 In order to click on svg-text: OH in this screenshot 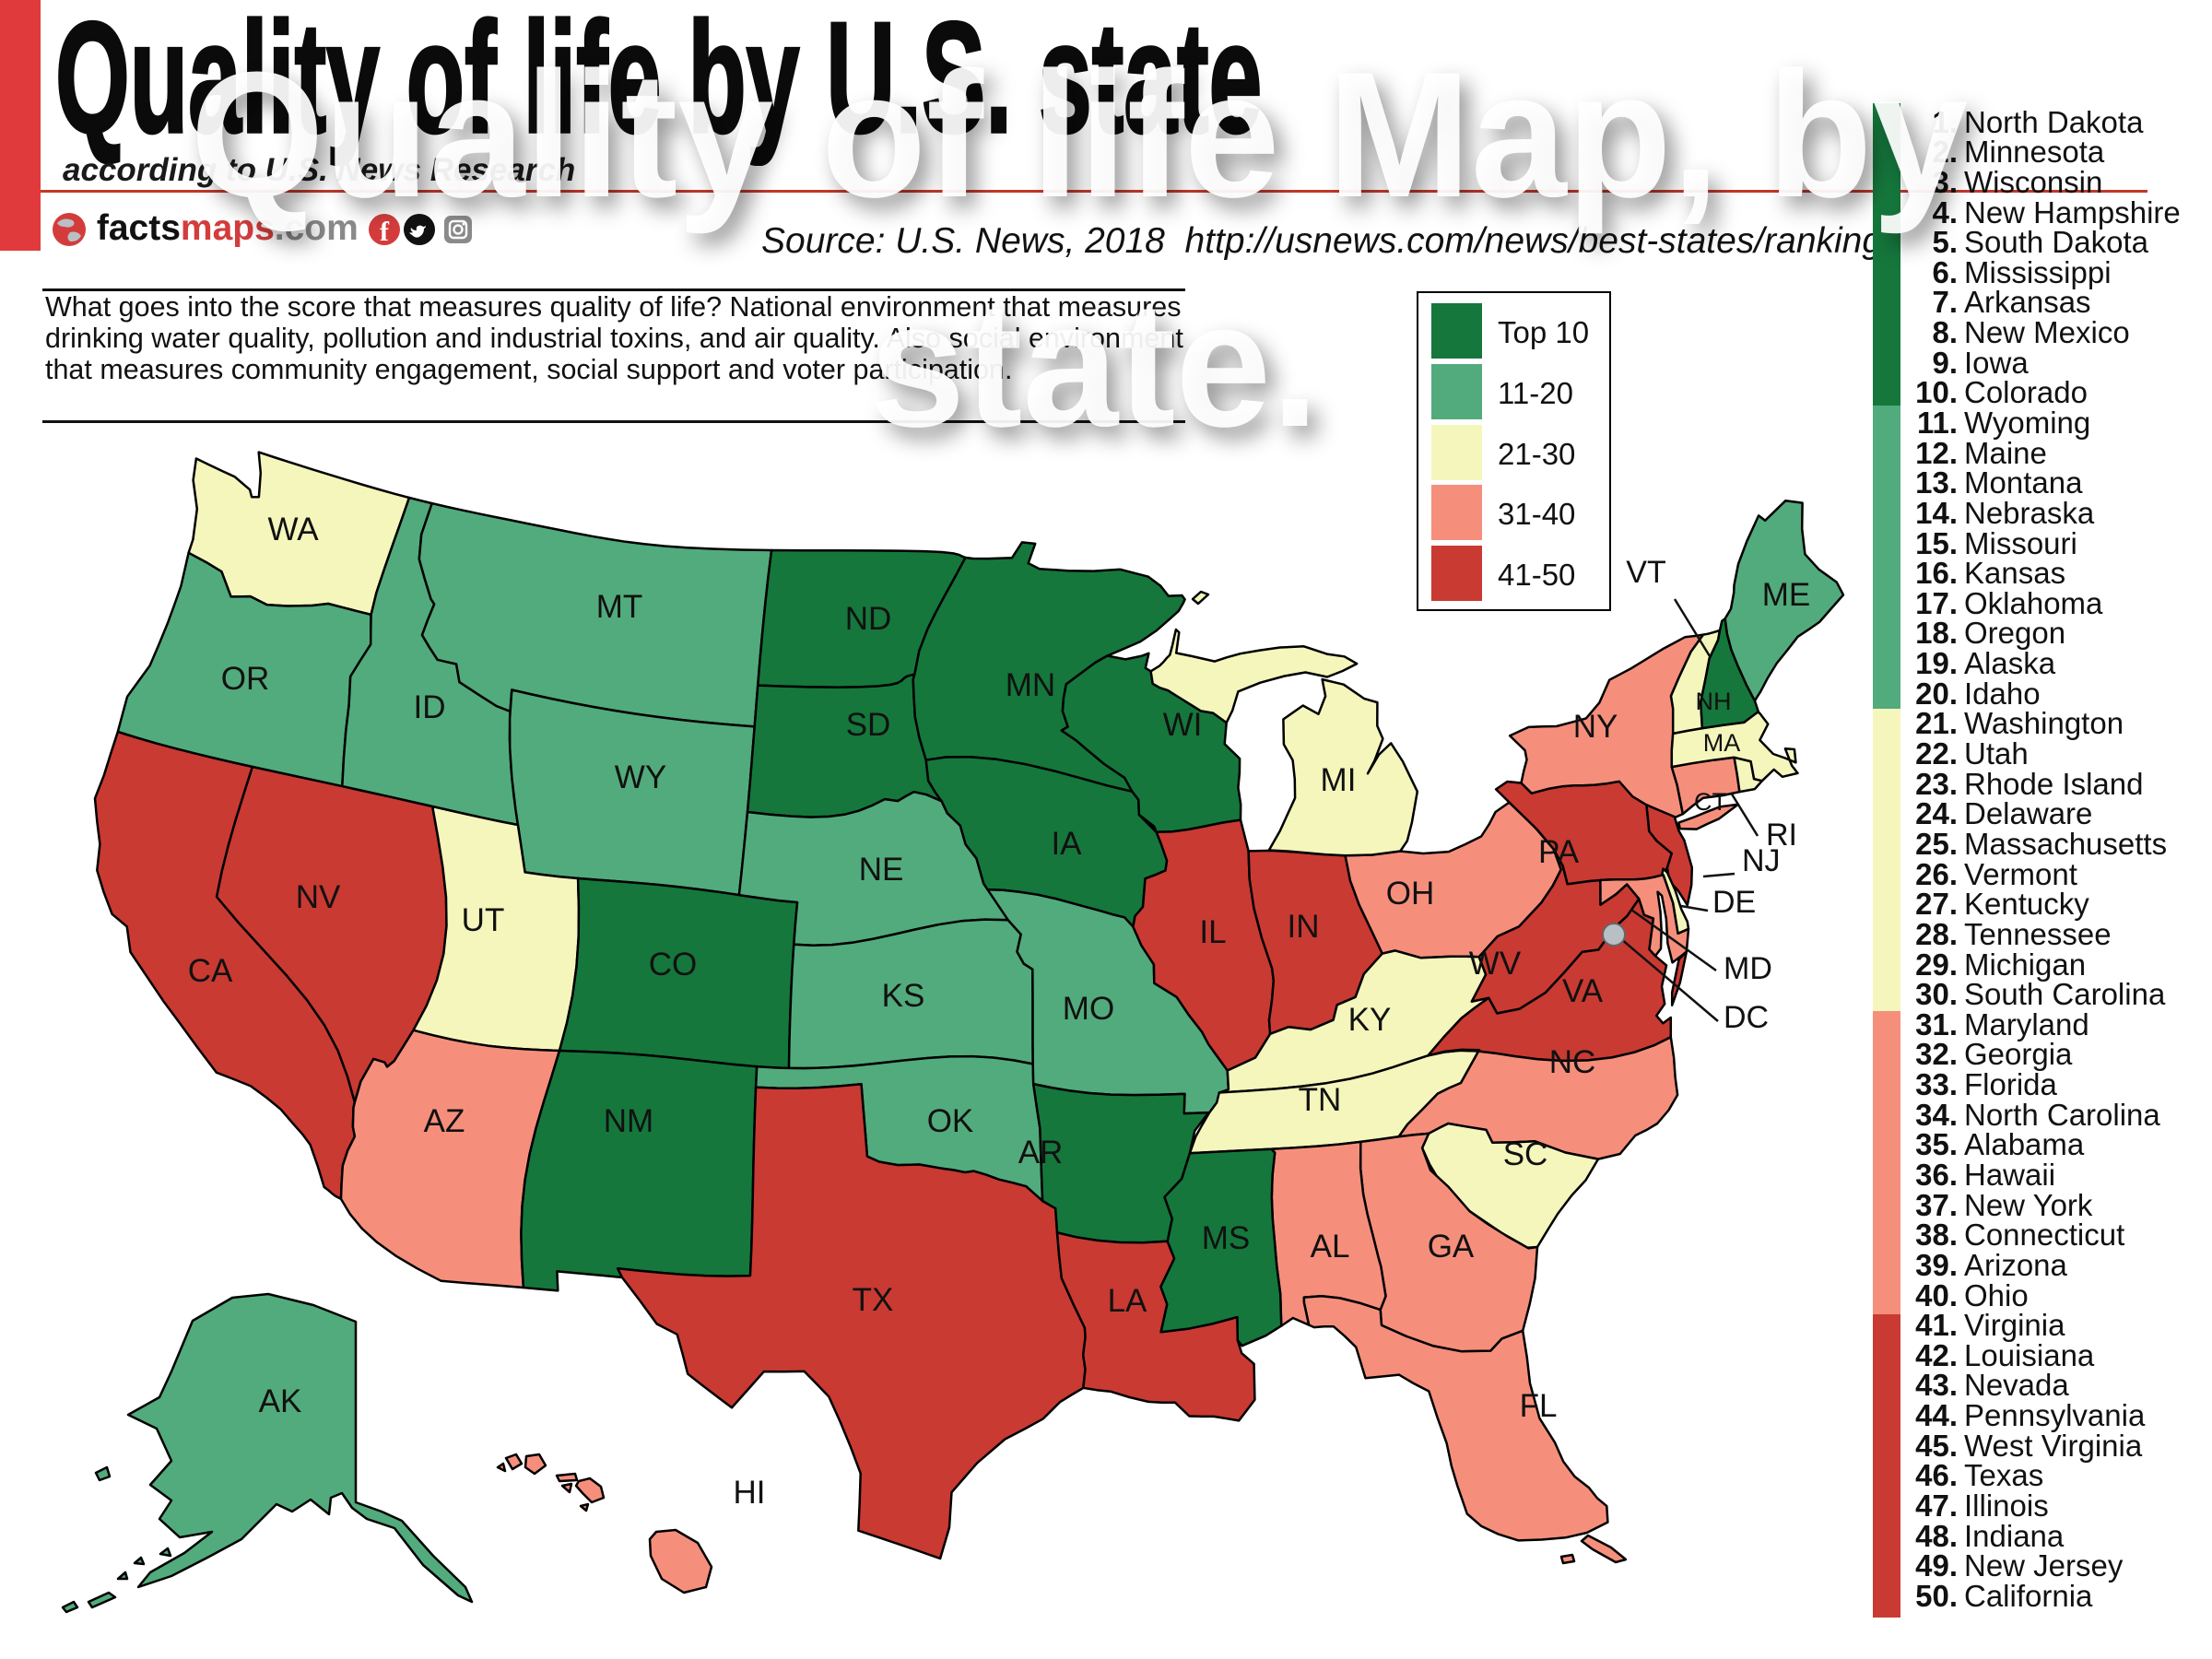, I will do `click(1410, 894)`.